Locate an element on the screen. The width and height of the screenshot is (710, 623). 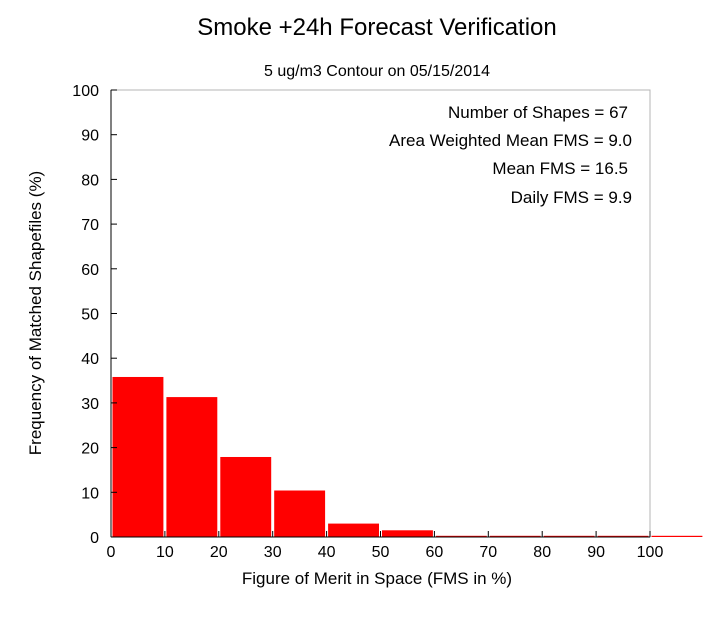
y-tick-label: 70 is located at coordinates (90, 225).